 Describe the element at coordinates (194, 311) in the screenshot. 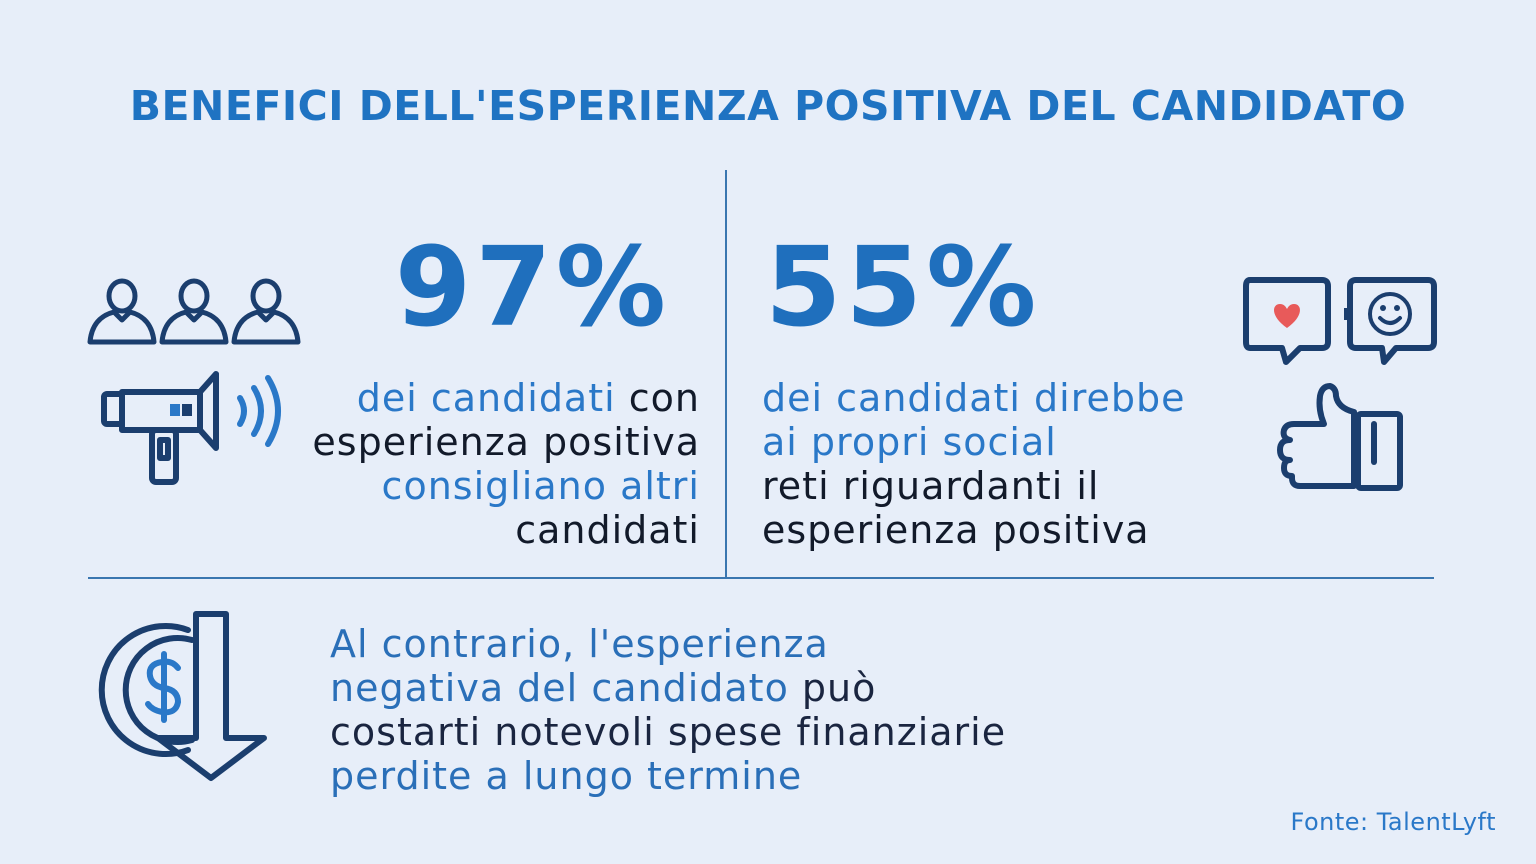

I see `people-icon` at that location.